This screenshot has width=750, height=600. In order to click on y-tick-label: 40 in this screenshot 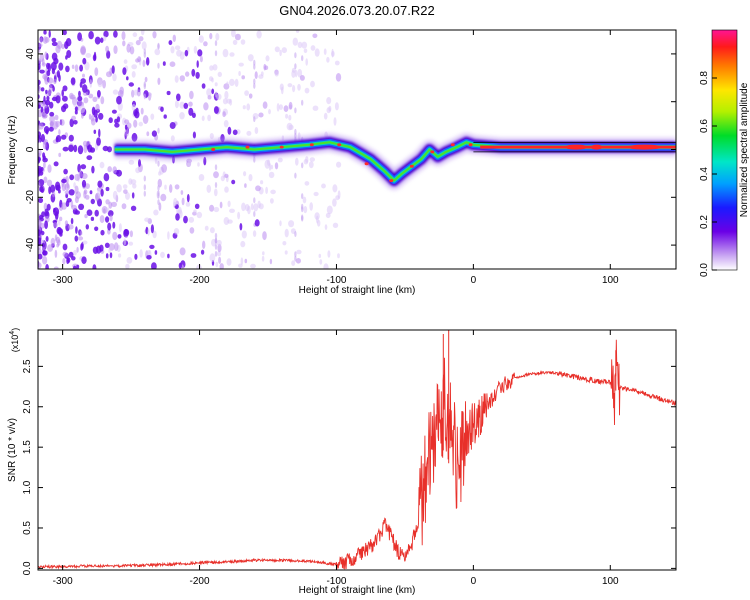, I will do `click(30, 54)`.